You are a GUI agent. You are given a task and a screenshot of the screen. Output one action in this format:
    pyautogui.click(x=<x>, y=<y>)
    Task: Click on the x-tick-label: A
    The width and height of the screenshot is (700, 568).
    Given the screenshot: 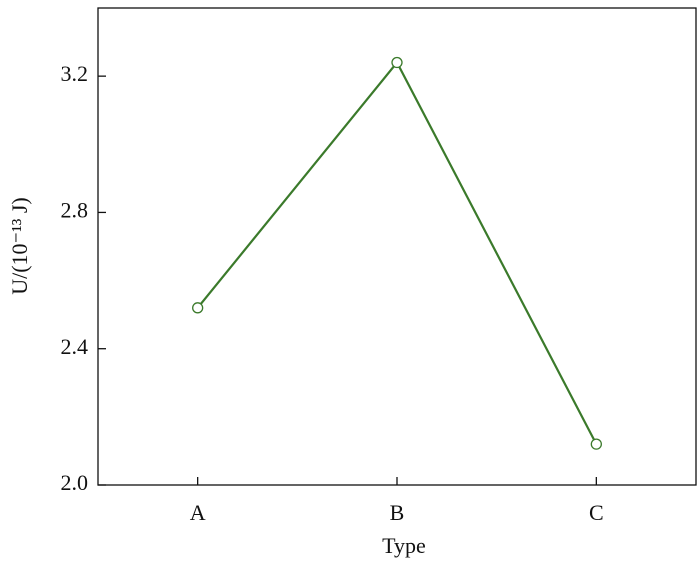 What is the action you would take?
    pyautogui.click(x=198, y=512)
    